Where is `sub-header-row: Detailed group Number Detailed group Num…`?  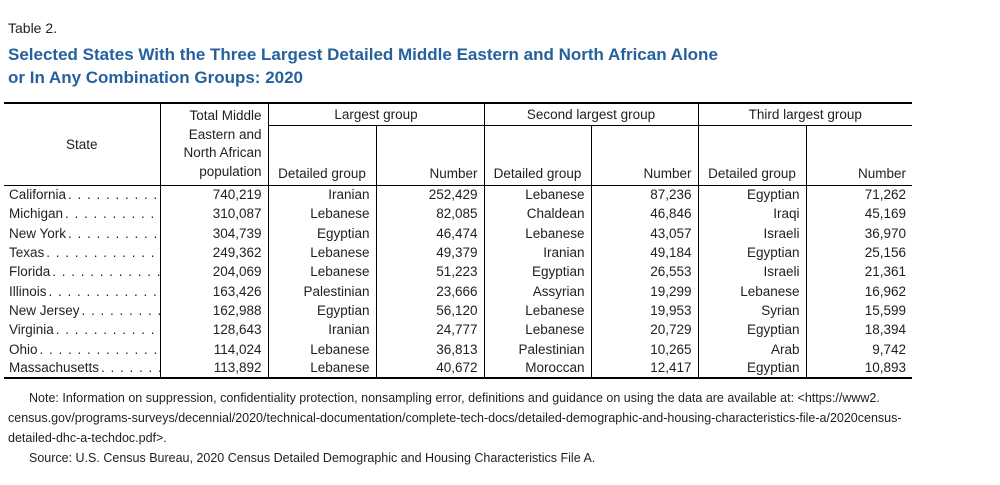
sub-header-row: Detailed group Number Detailed group Num… is located at coordinates (458, 155).